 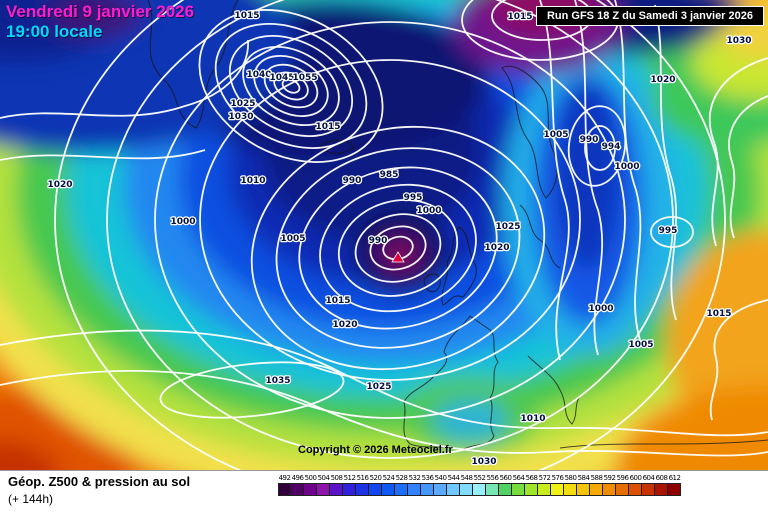 I want to click on scale-value: 568, so click(x=531, y=478).